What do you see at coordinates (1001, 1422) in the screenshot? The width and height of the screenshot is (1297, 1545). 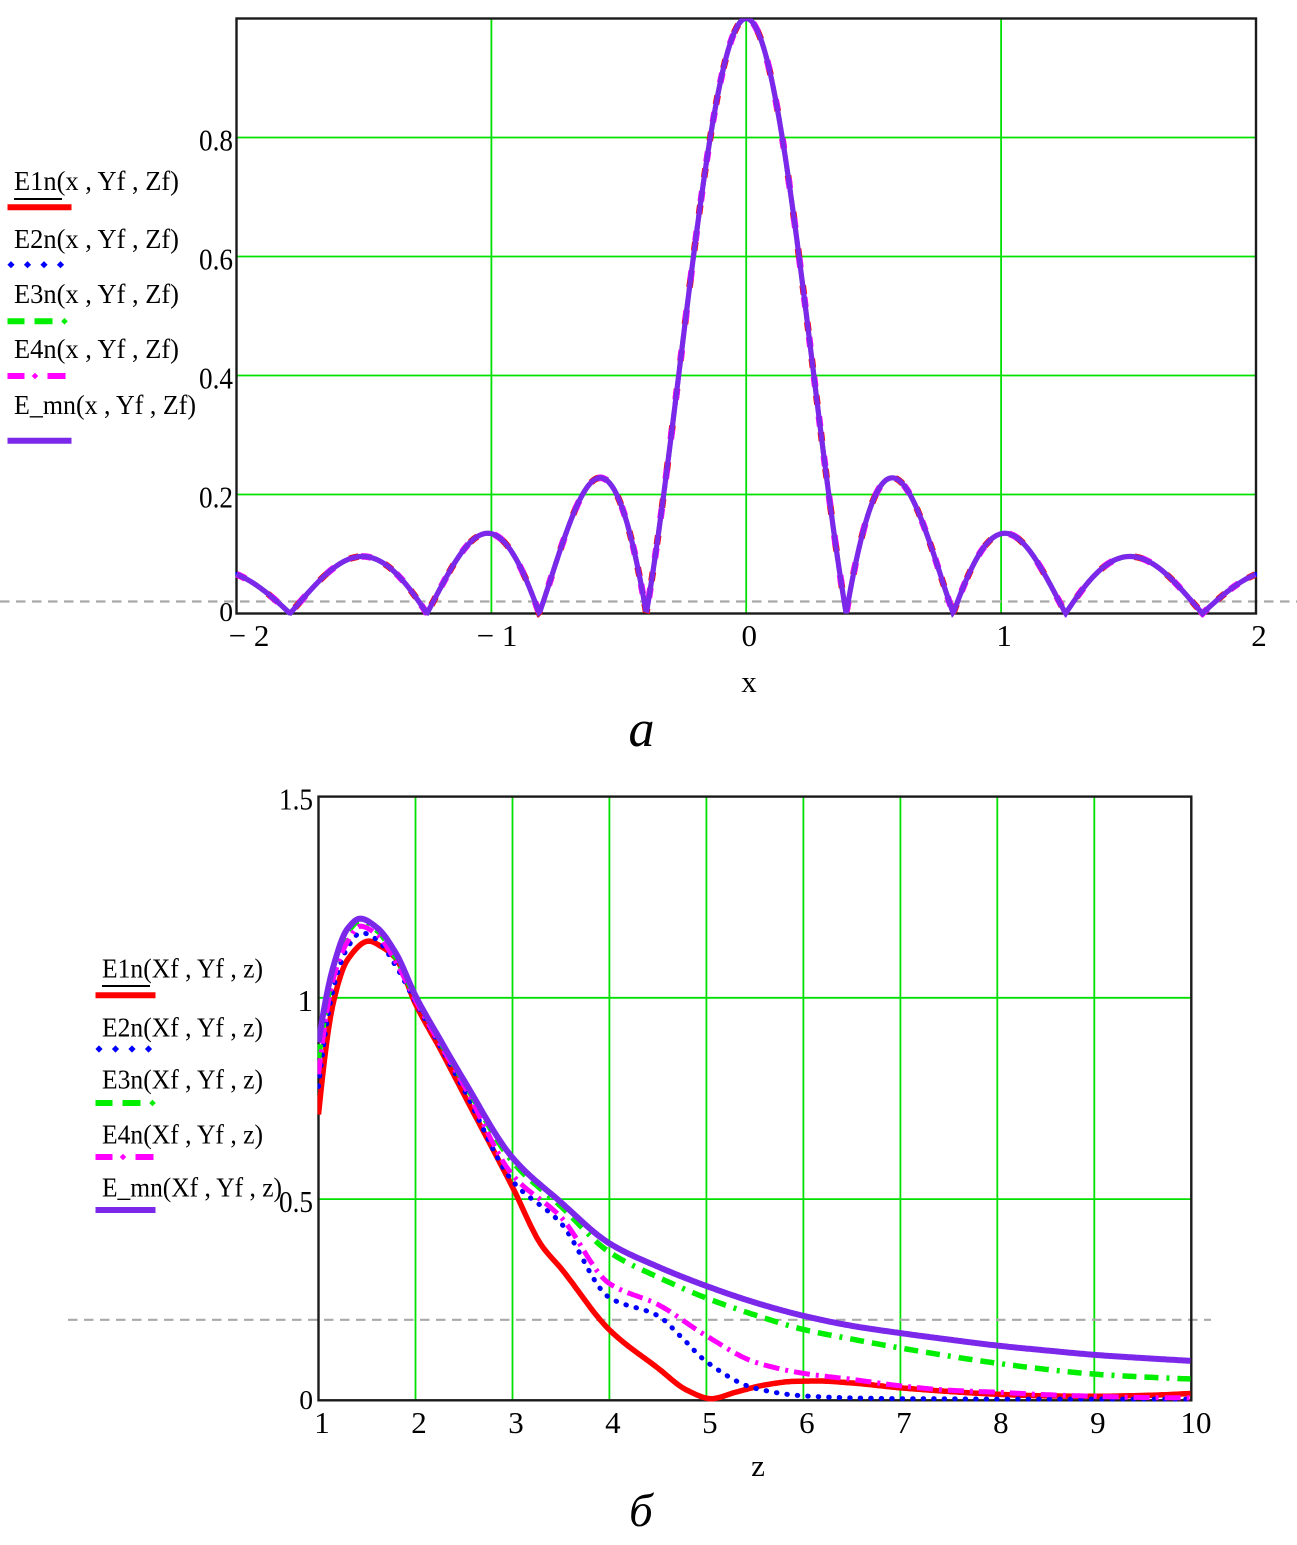 I see `svg-text: 8` at bounding box center [1001, 1422].